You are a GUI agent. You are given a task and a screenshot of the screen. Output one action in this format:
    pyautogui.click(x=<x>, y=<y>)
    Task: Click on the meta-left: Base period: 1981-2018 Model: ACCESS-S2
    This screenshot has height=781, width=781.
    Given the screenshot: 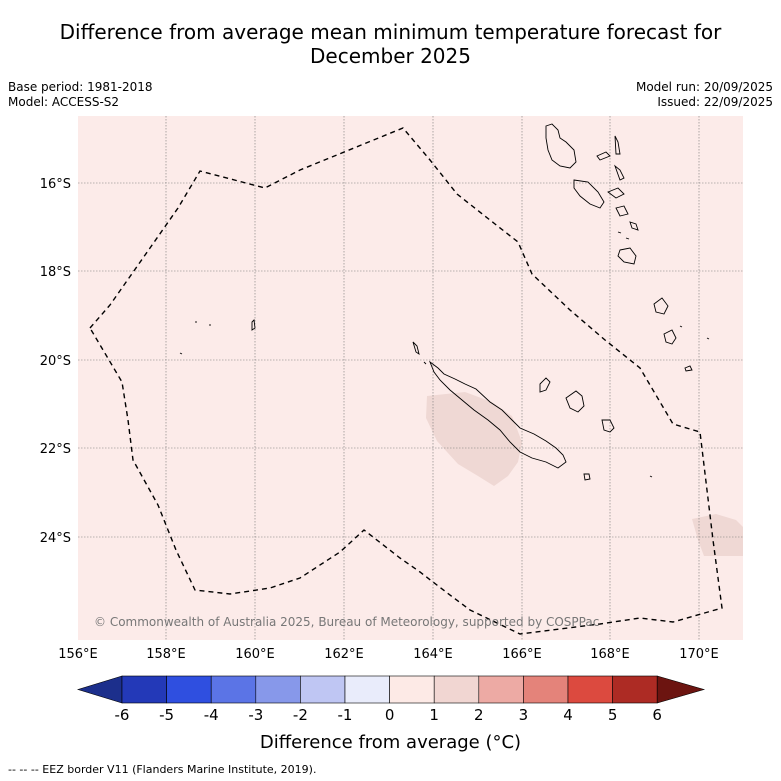 What is the action you would take?
    pyautogui.click(x=80, y=95)
    